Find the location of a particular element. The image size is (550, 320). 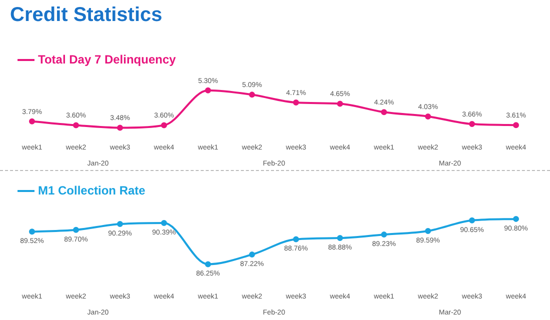

legend-label: Total Day 7 Delinquency is located at coordinates (107, 59).